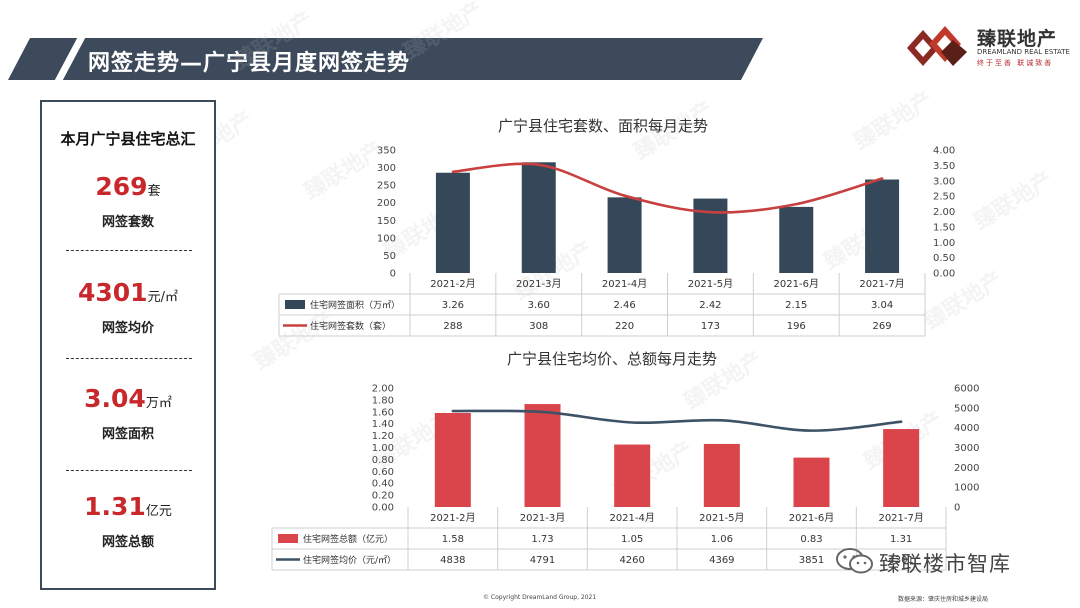  I want to click on logo-name-cn: 臻联地产, so click(1017, 39).